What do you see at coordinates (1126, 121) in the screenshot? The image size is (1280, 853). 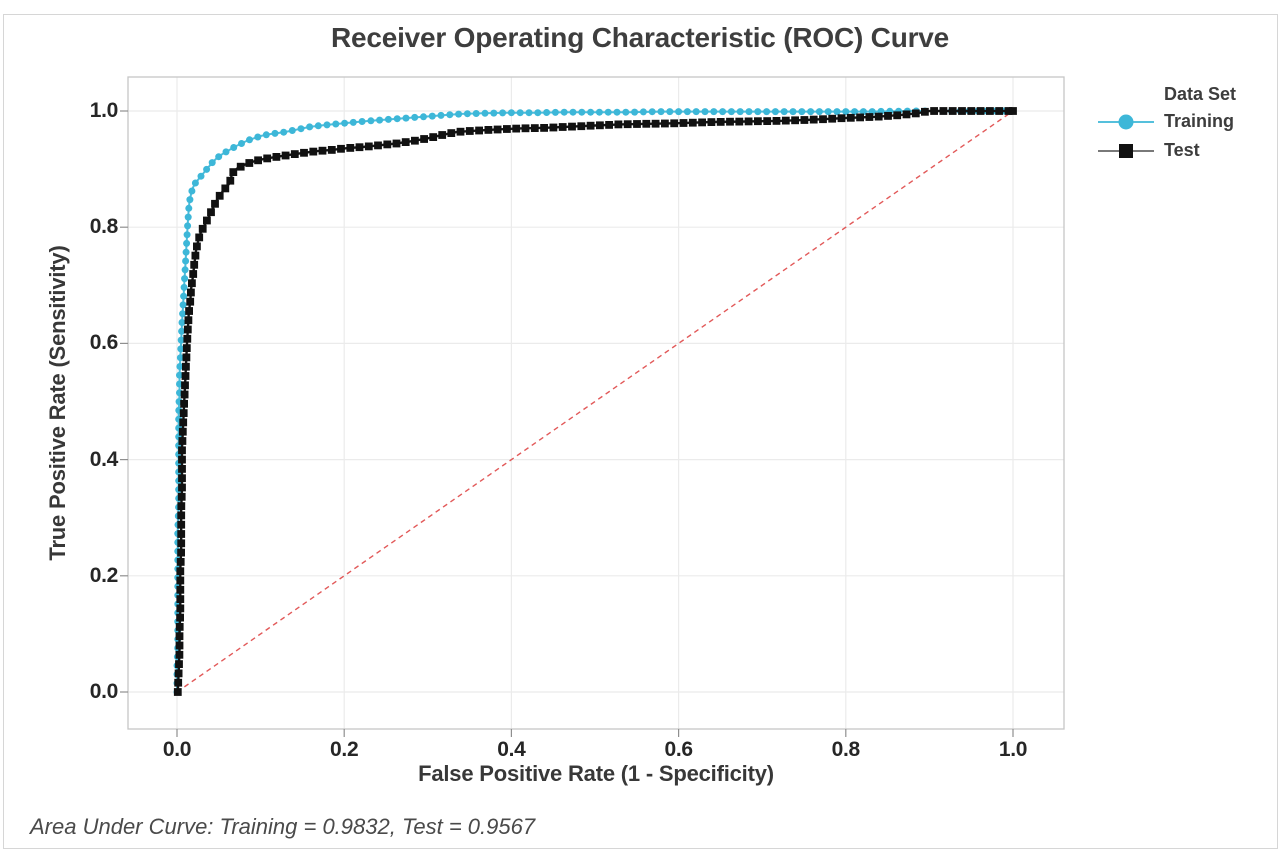 I see `training-marker-icon` at bounding box center [1126, 121].